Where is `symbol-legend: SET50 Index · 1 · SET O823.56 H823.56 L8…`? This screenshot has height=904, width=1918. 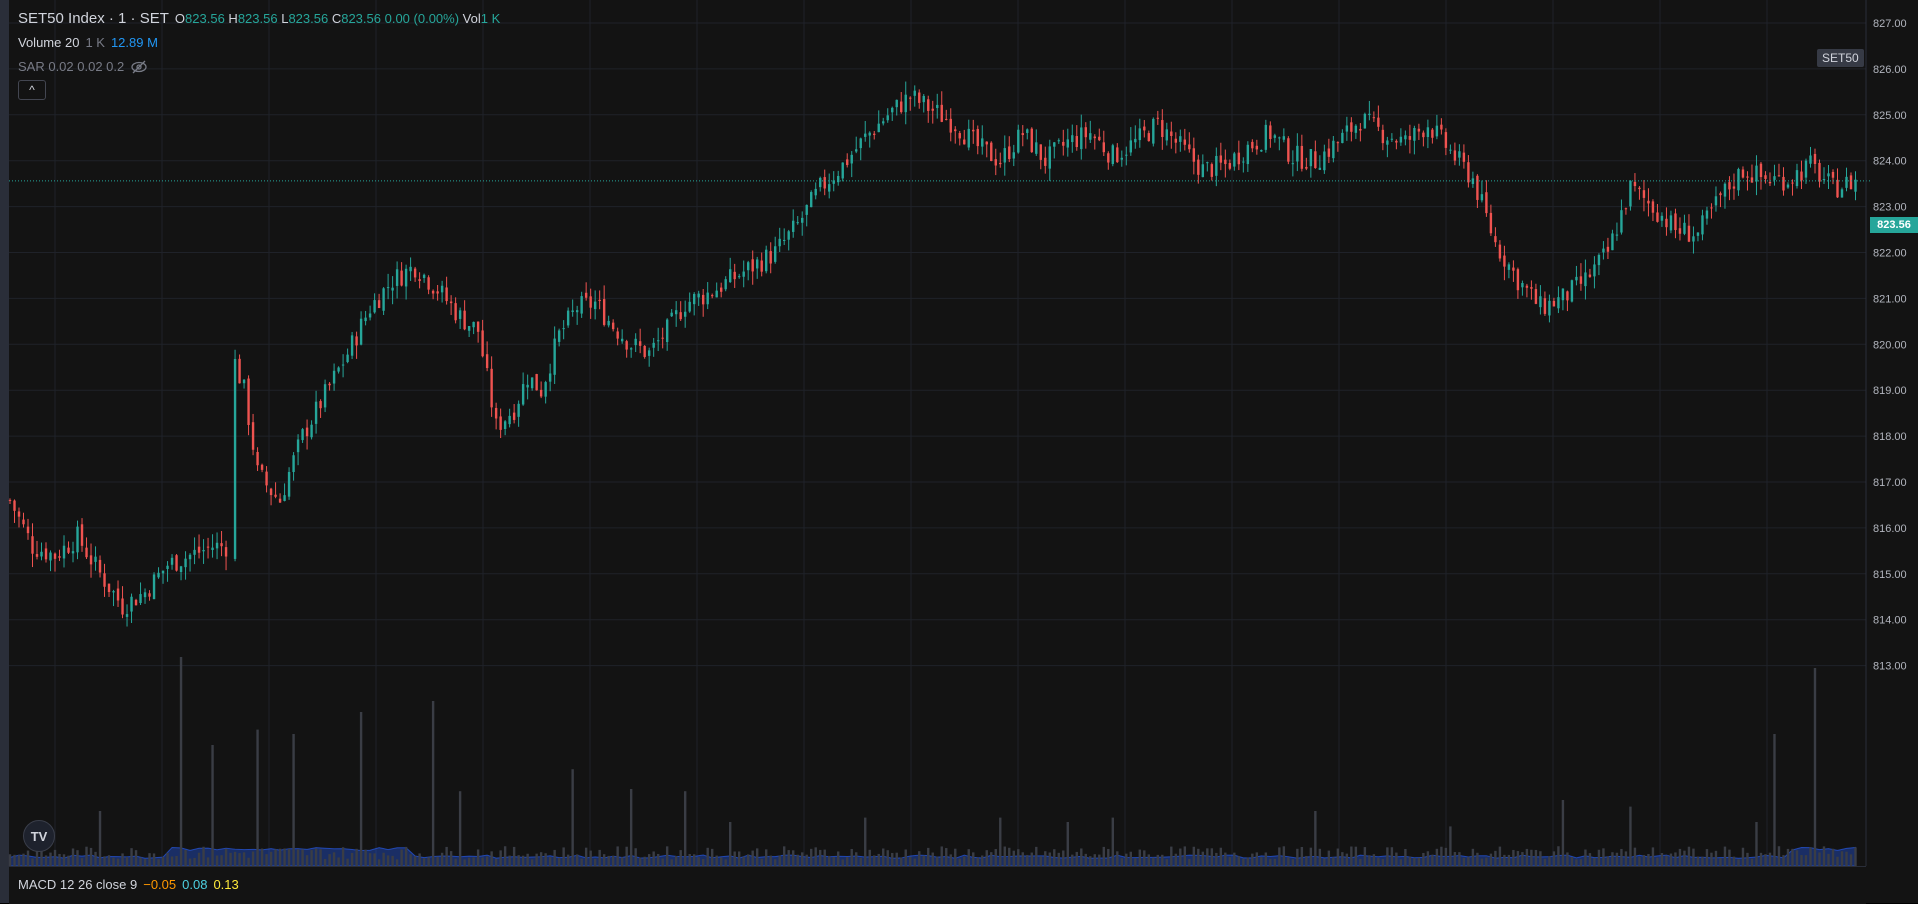 symbol-legend: SET50 Index · 1 · SET O823.56 H823.56 L8… is located at coordinates (259, 18).